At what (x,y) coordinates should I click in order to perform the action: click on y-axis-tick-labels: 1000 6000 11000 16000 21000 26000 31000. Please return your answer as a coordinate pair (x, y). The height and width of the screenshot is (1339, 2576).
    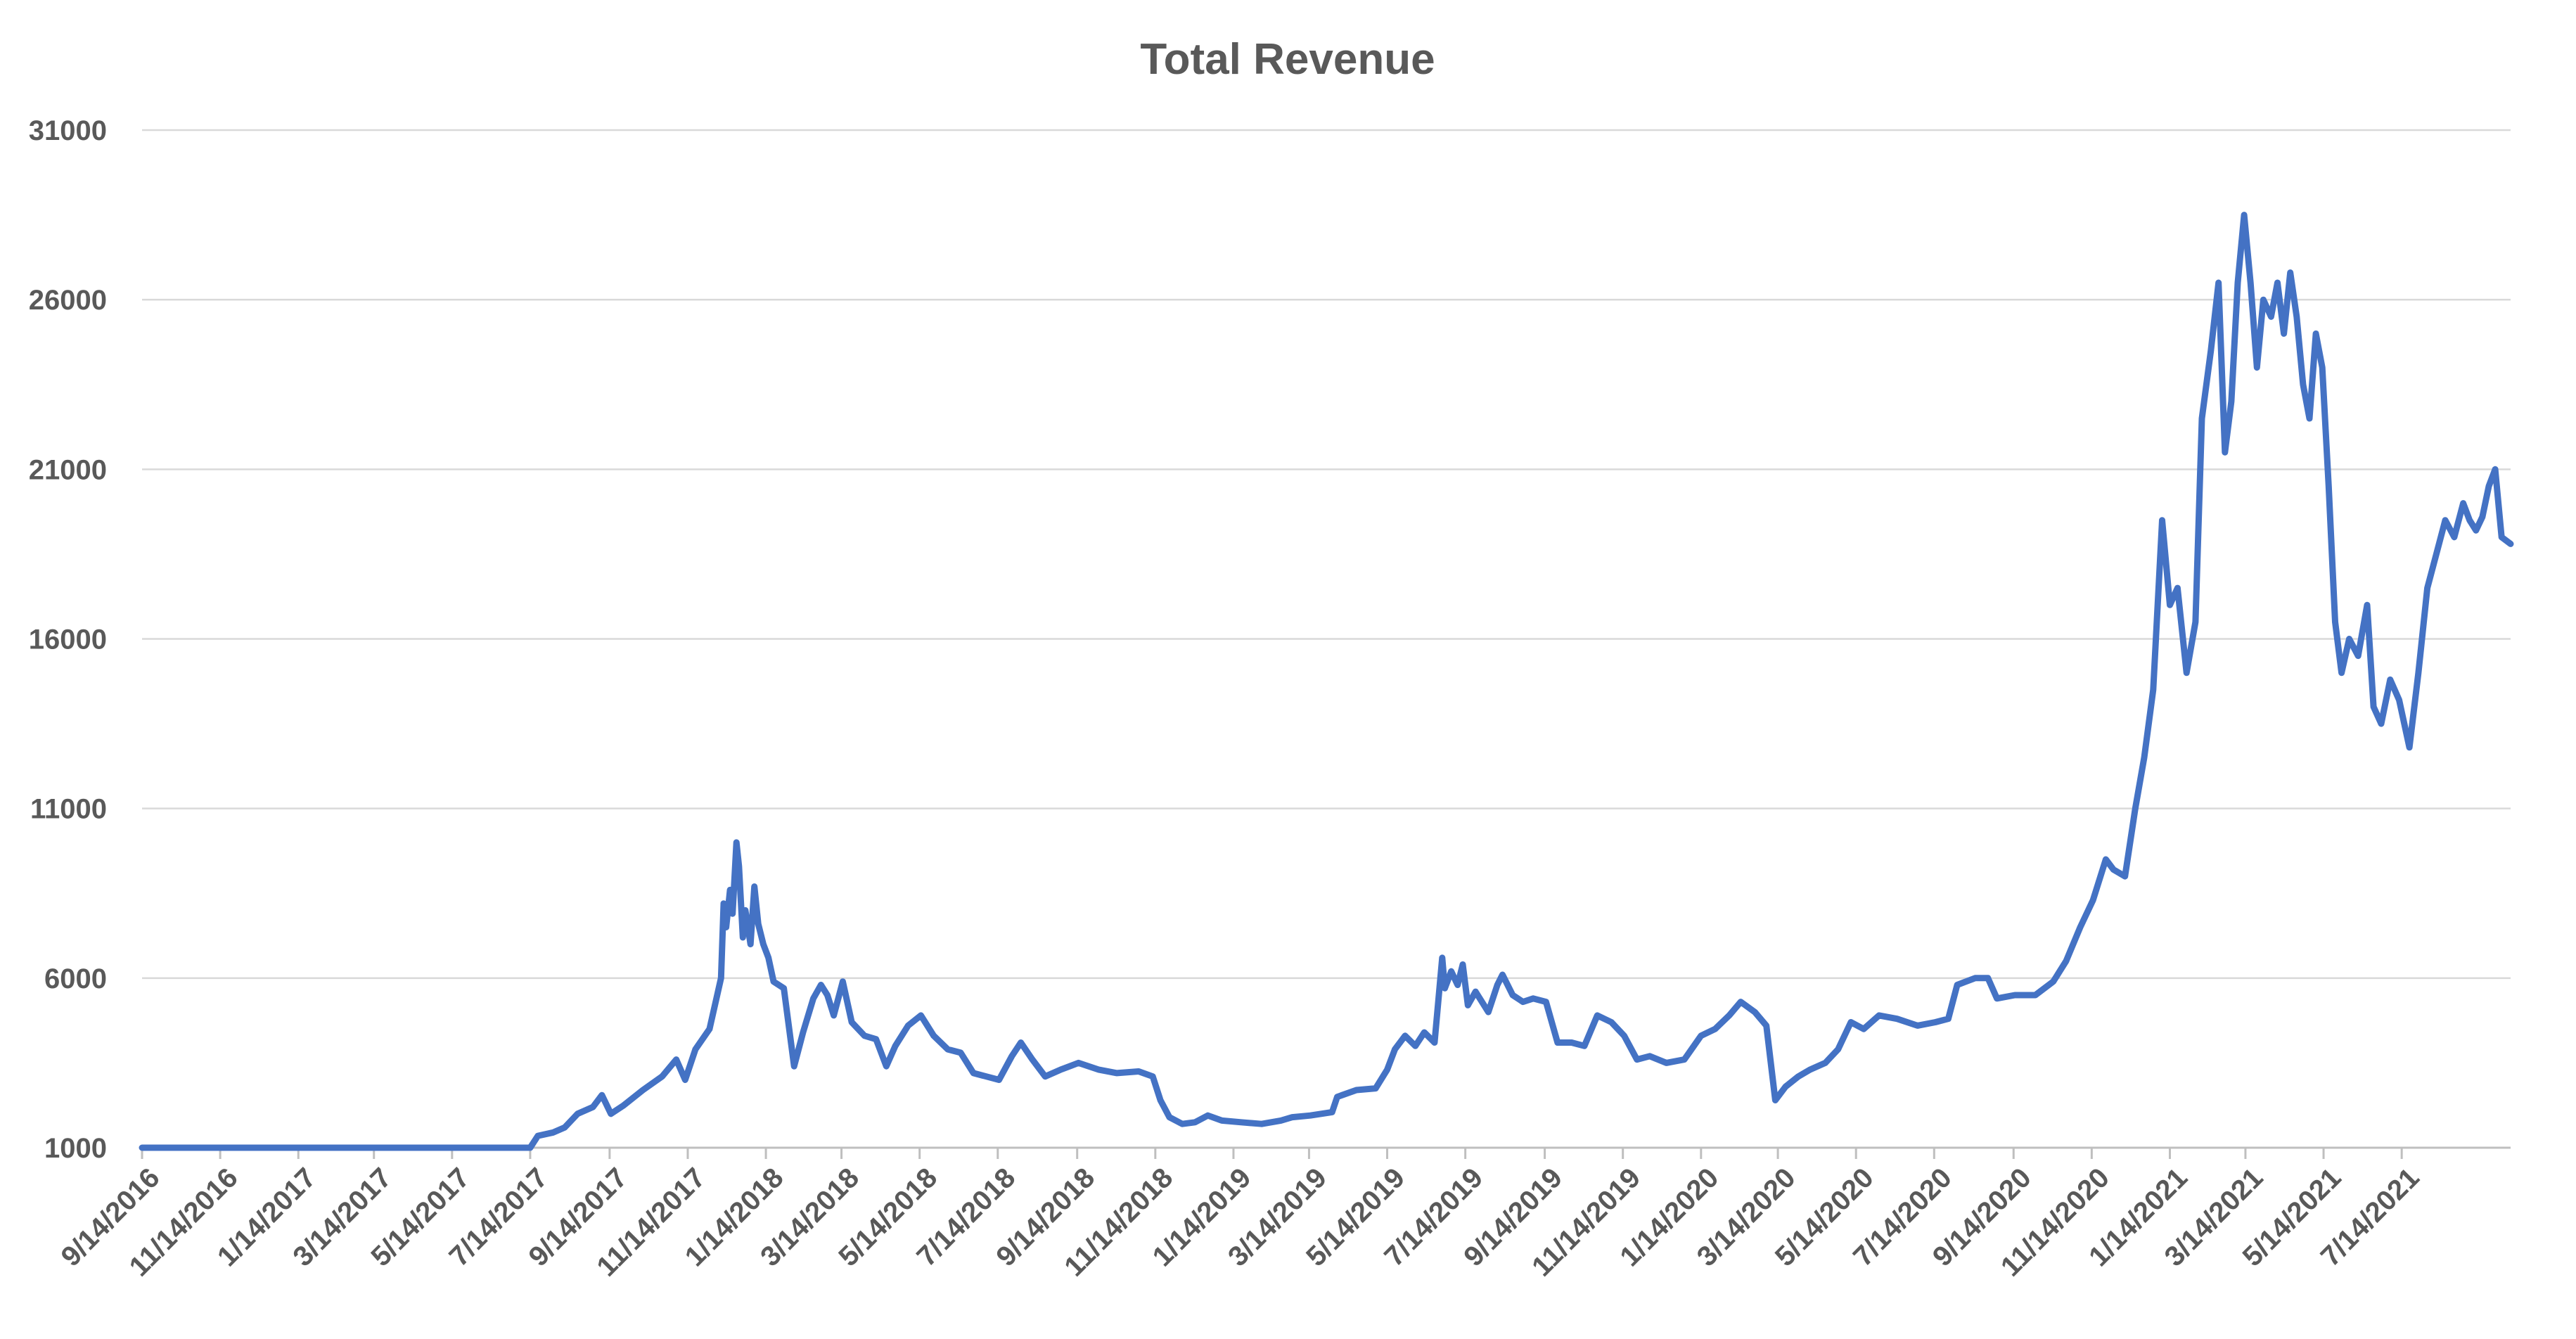
    Looking at the image, I should click on (68, 639).